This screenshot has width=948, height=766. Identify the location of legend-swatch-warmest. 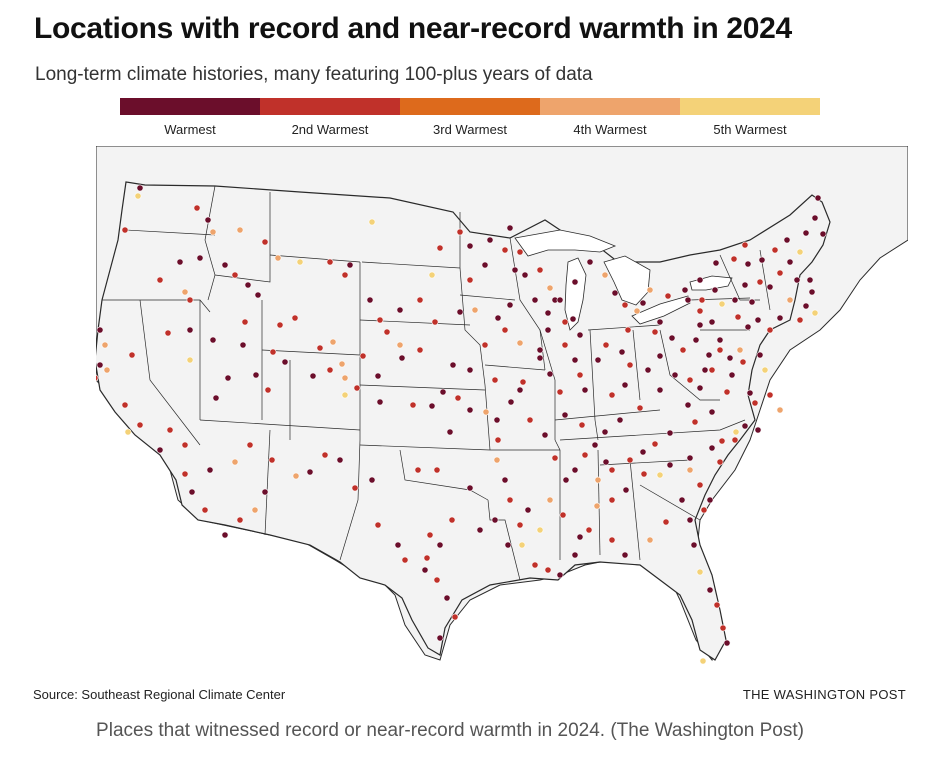
(190, 106).